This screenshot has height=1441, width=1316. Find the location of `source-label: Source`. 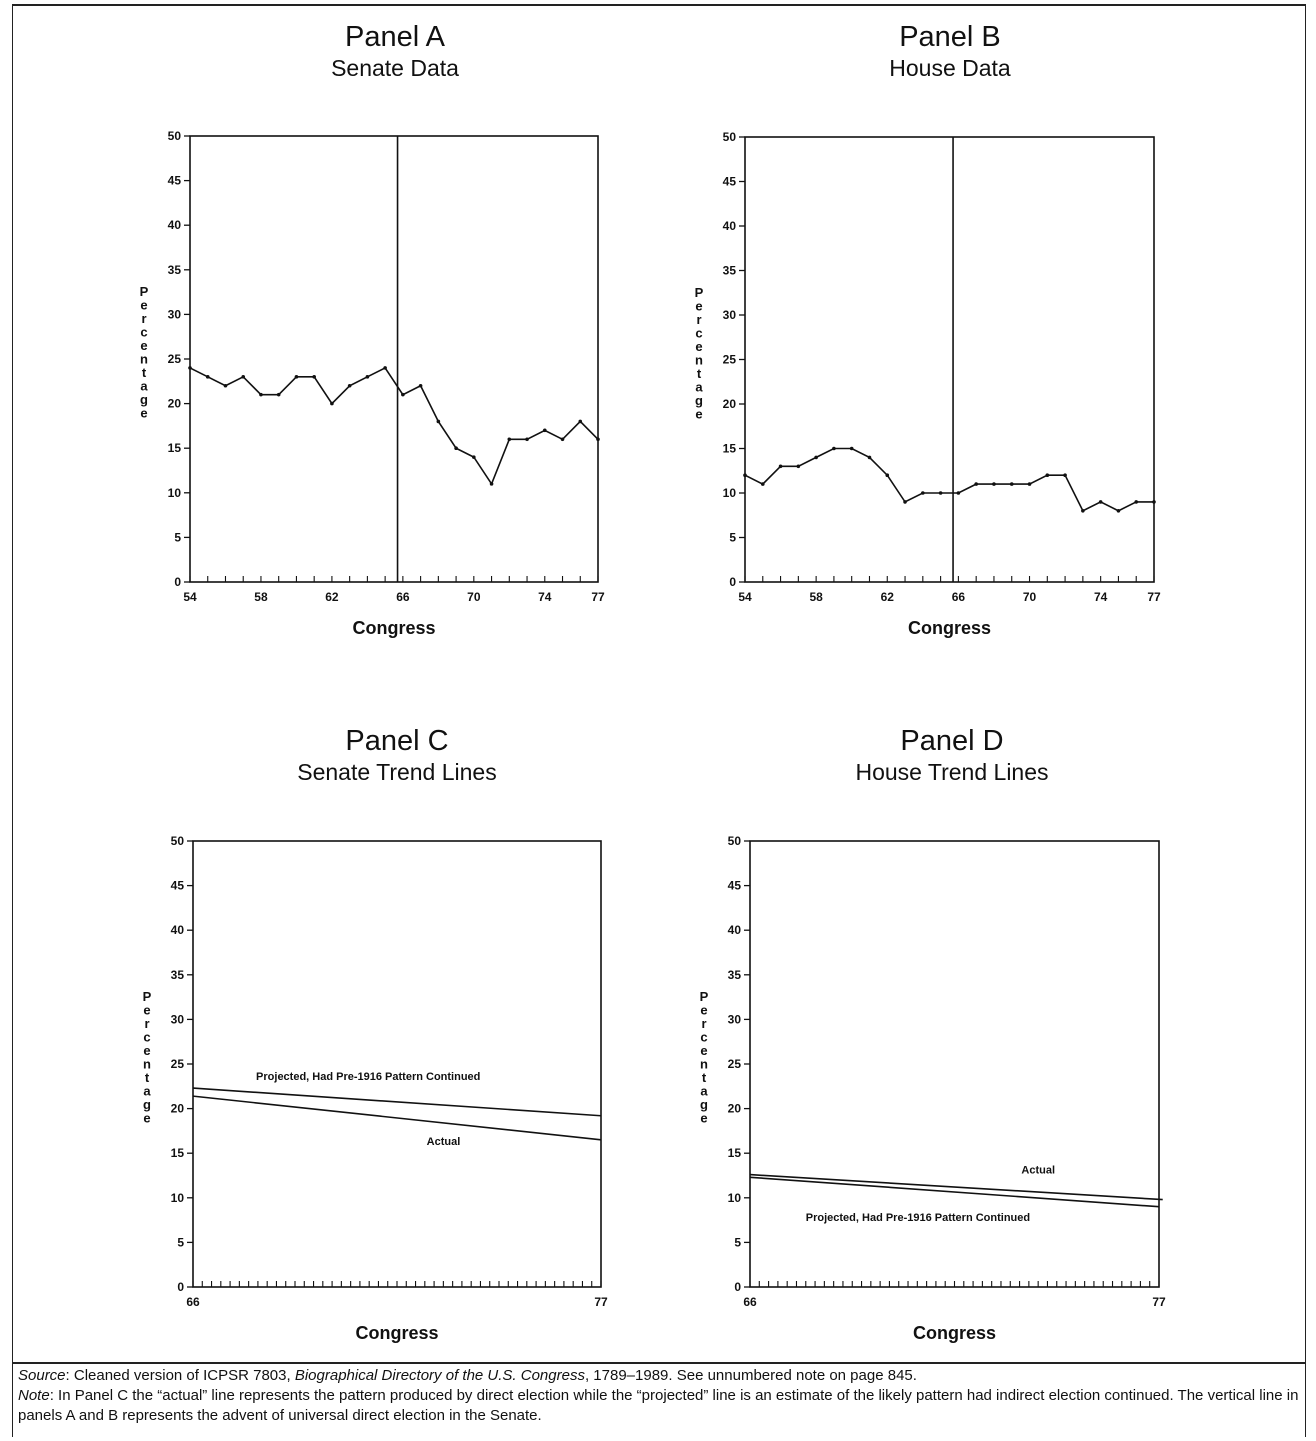

source-label: Source is located at coordinates (42, 1375).